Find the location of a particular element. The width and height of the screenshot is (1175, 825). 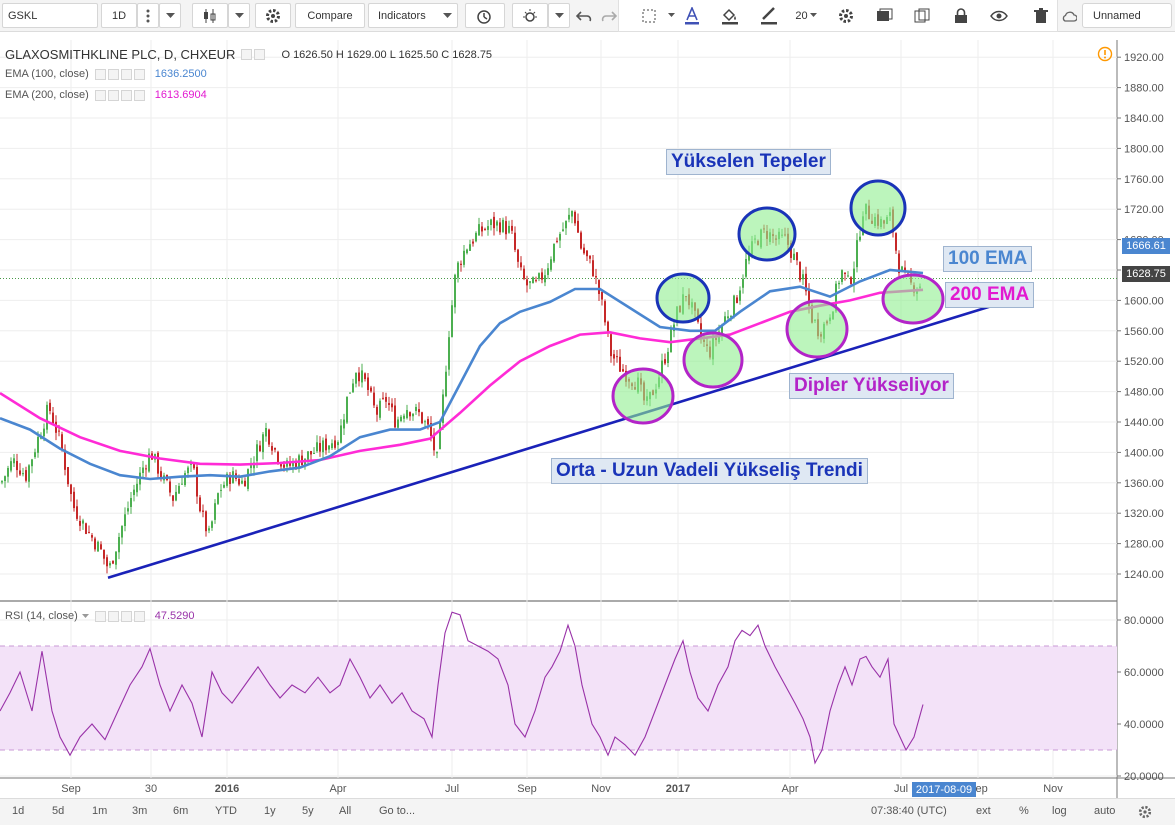

drawing-settings-gear-icon is located at coordinates (846, 15).